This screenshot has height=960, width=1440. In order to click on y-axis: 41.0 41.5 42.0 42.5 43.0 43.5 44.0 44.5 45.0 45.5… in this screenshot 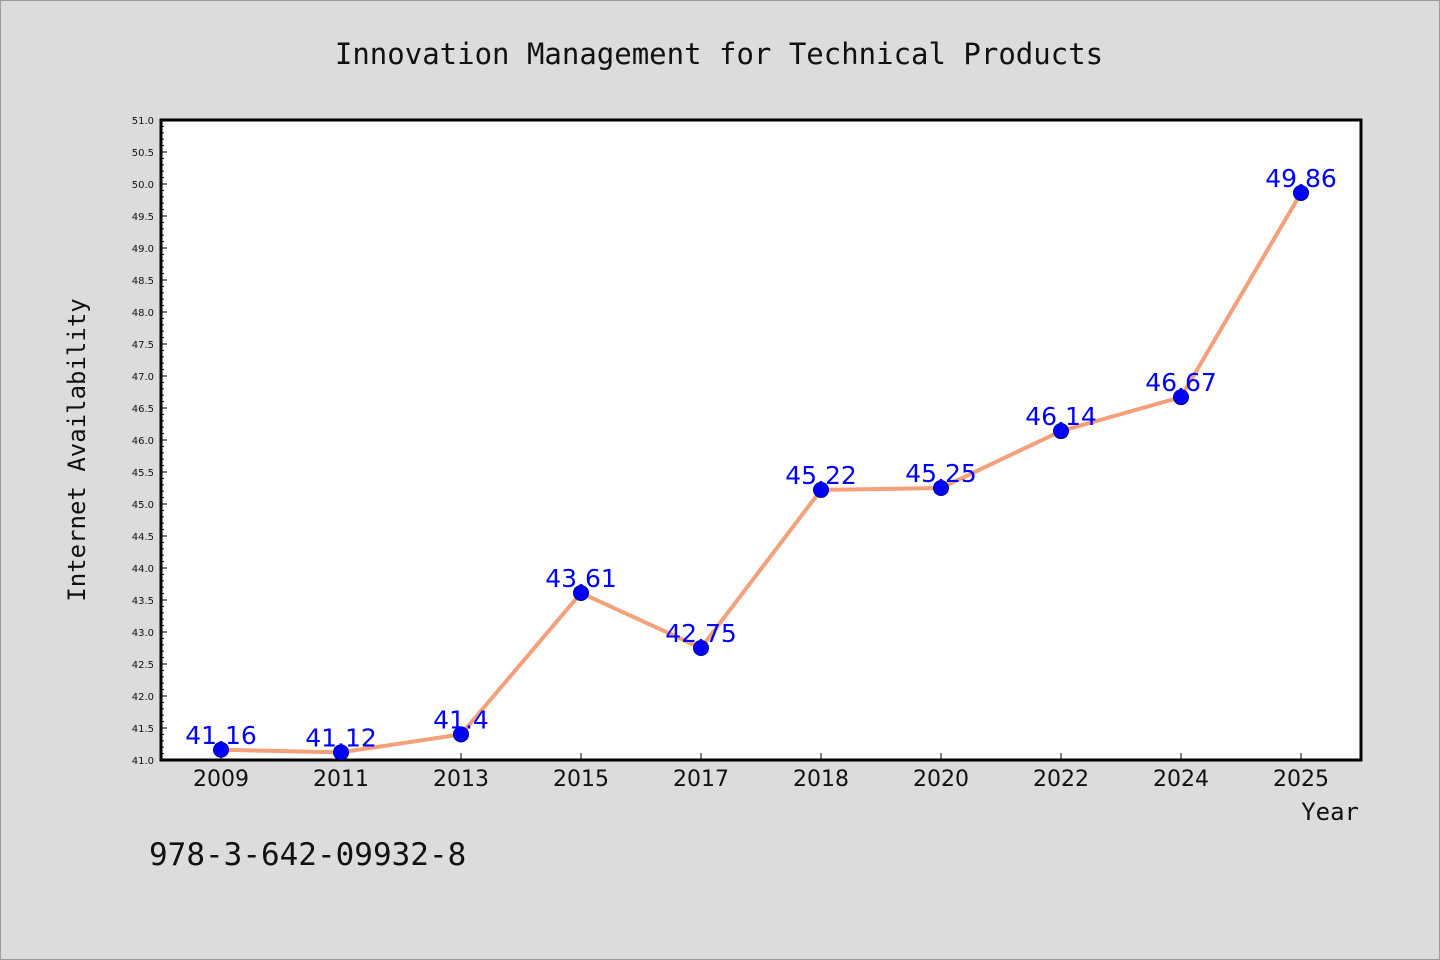, I will do `click(149, 441)`.